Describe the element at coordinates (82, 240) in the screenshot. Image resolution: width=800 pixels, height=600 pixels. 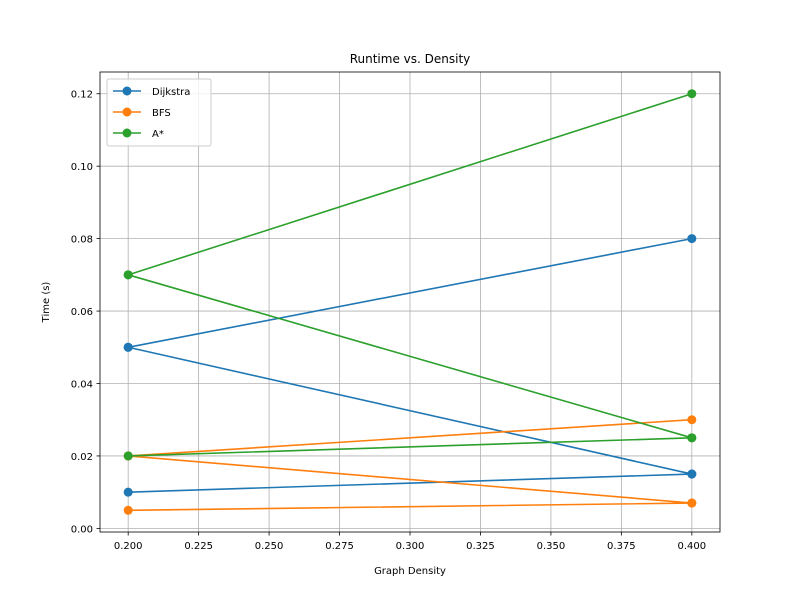
I see `y-tick-label: 0.08` at that location.